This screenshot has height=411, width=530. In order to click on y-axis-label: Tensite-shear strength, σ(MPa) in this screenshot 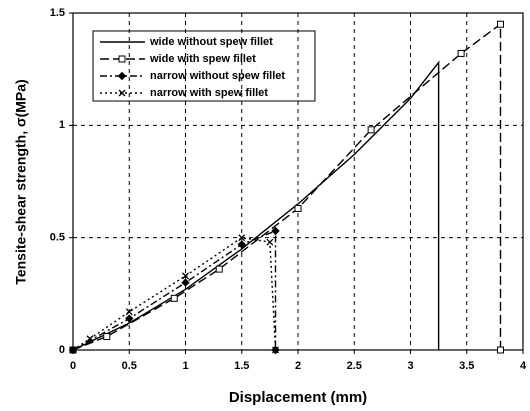, I will do `click(21, 181)`.